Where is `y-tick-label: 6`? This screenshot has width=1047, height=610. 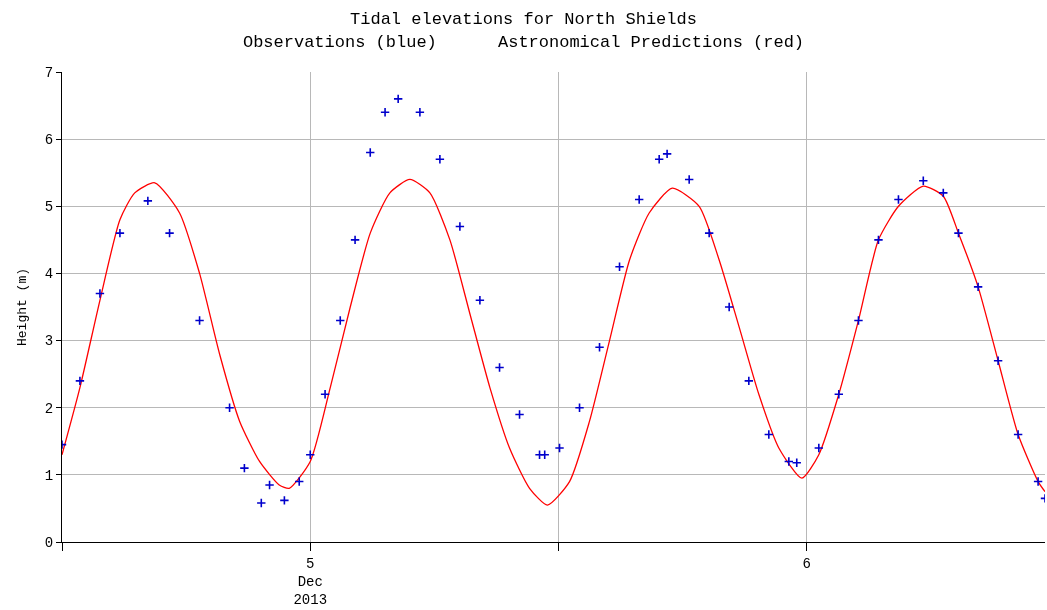
y-tick-label: 6 is located at coordinates (49, 140).